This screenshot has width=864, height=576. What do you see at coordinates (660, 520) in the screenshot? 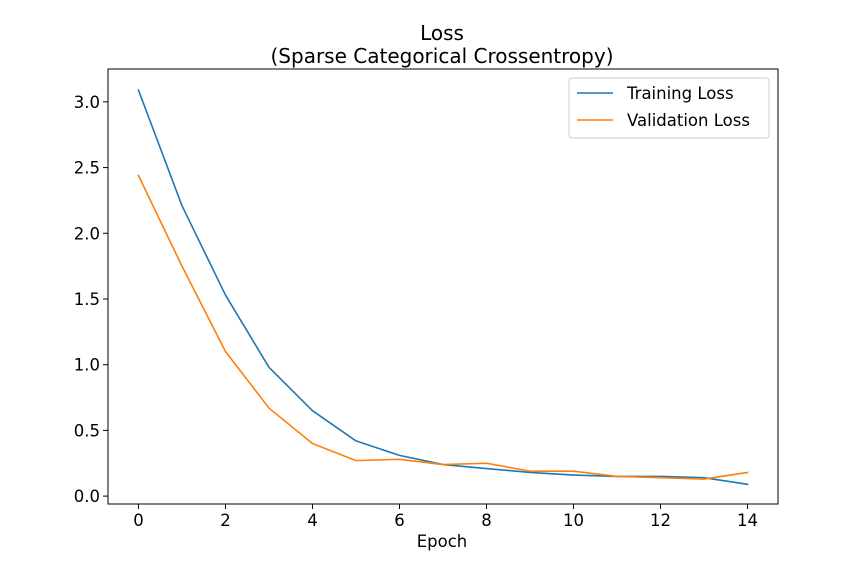
I see `x-tick-label: 12` at bounding box center [660, 520].